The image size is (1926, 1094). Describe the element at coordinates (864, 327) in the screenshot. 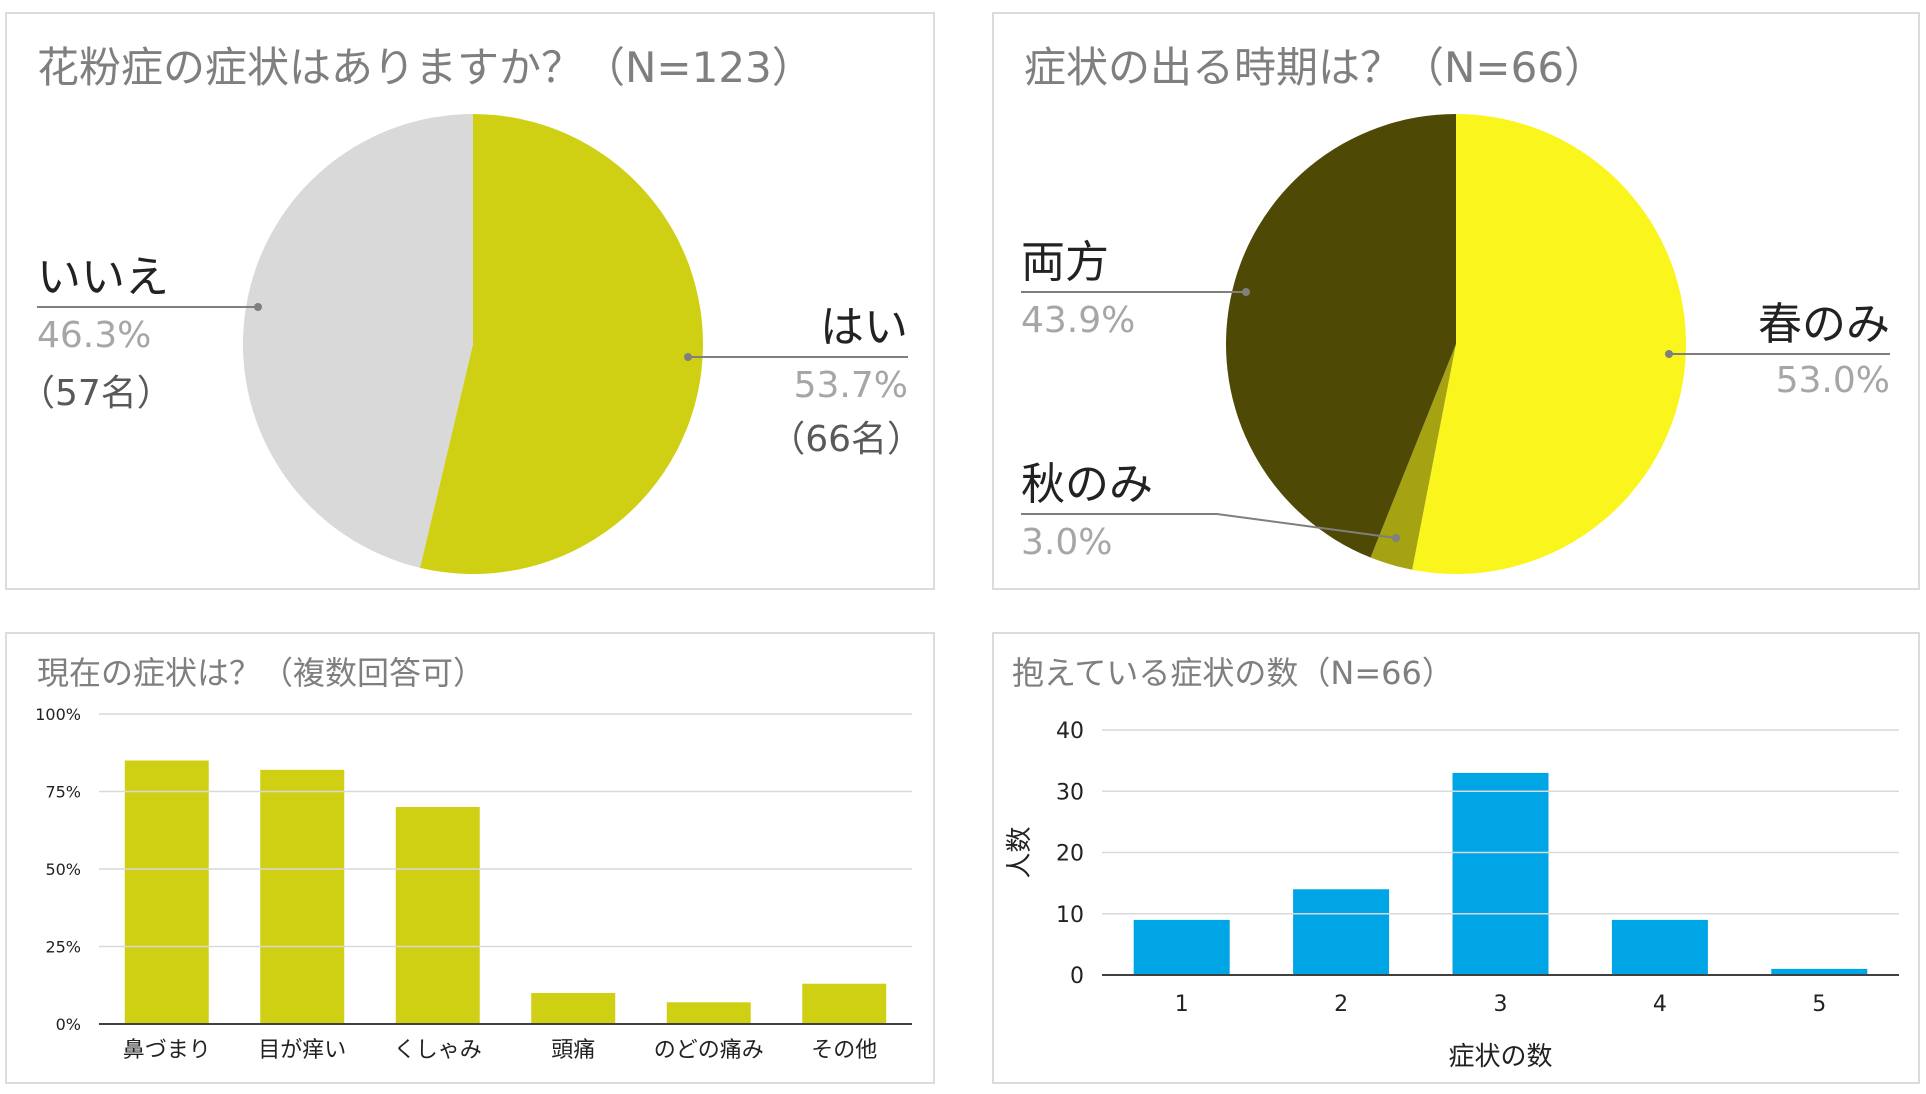

I see `label-yes-name: はい` at that location.